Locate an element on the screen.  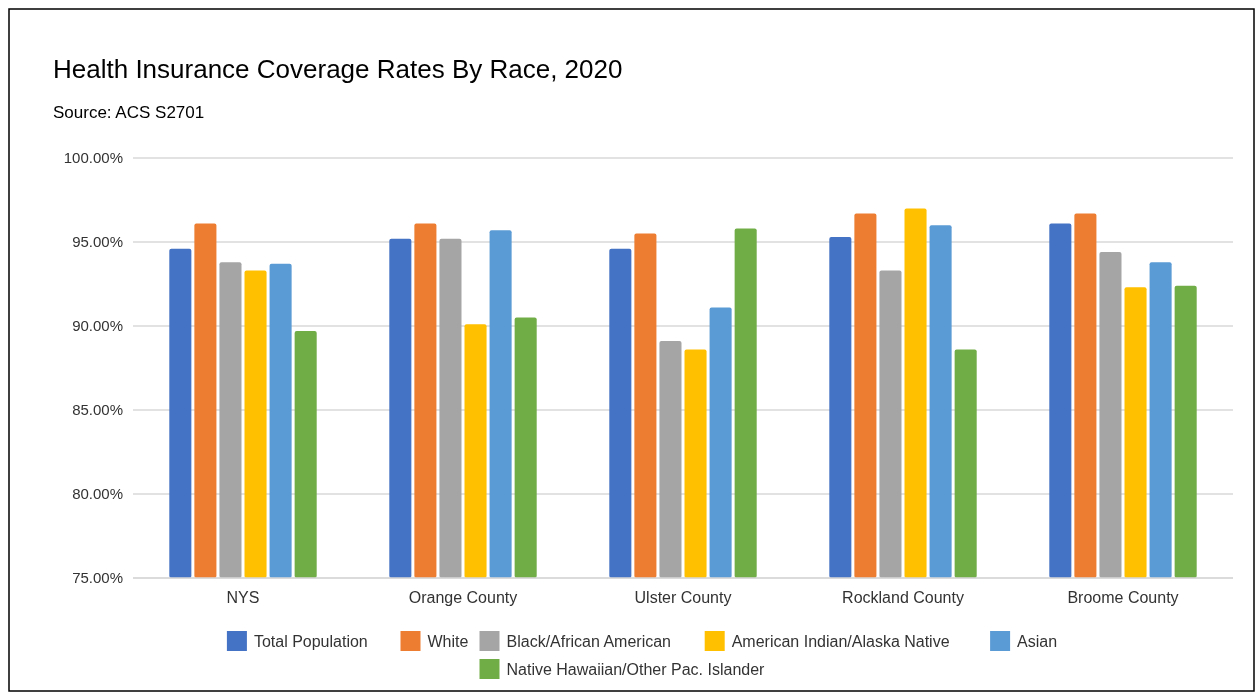
legend-label: Black/African American is located at coordinates (589, 641).